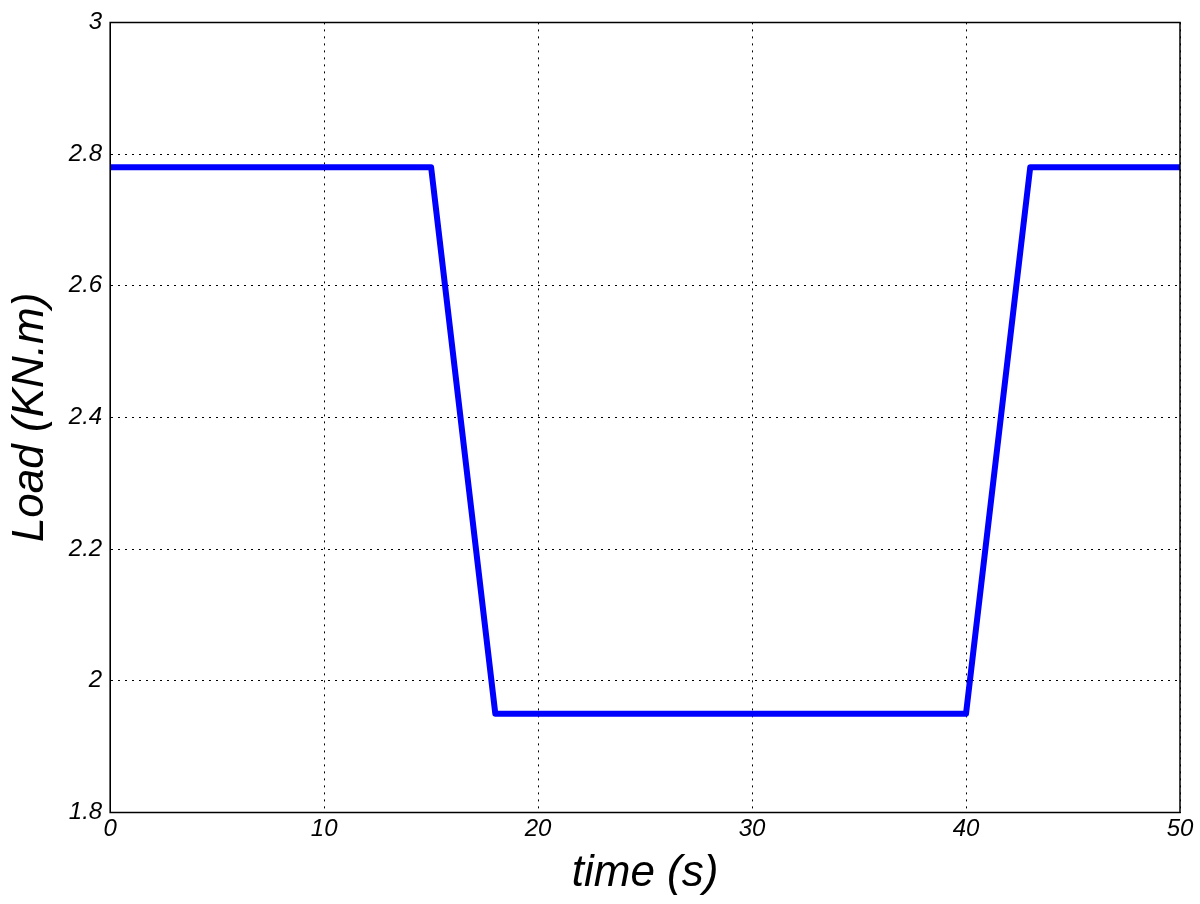  Describe the element at coordinates (85, 152) in the screenshot. I see `y-tick-label: 2.8` at that location.